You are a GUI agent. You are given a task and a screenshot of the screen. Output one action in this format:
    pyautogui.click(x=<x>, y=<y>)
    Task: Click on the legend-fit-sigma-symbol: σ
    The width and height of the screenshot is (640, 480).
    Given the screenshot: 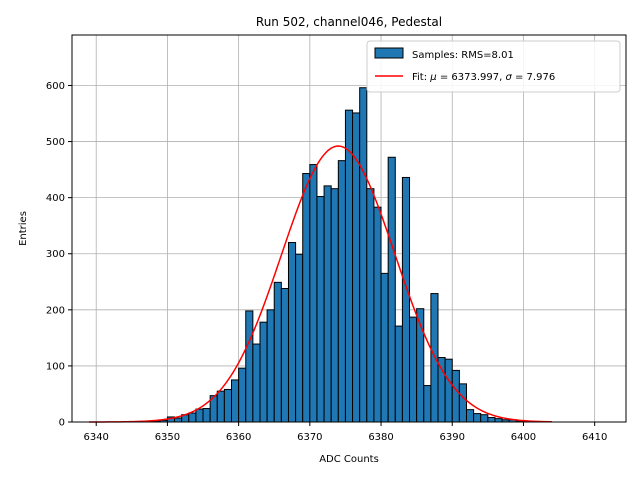 What is the action you would take?
    pyautogui.click(x=508, y=77)
    